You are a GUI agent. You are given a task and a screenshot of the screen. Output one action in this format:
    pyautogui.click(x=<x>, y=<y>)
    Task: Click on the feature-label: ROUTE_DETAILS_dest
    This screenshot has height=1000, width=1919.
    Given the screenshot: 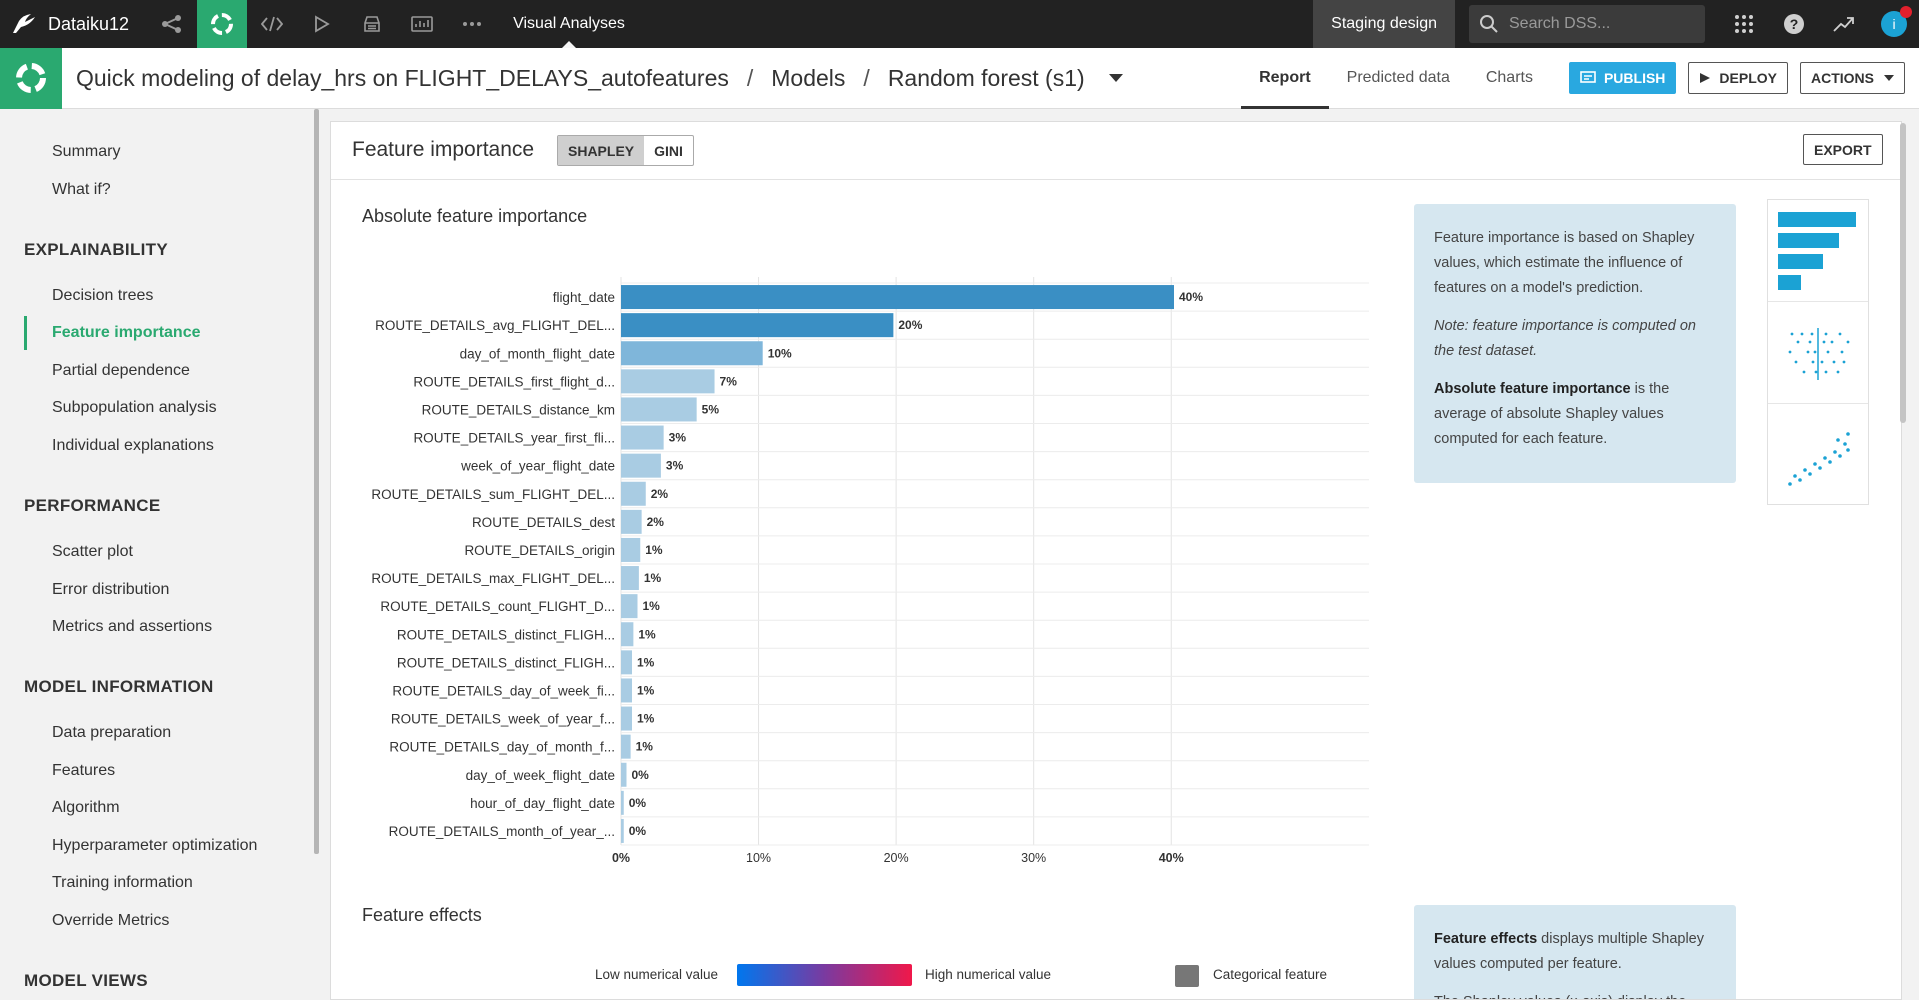 What is the action you would take?
    pyautogui.click(x=543, y=522)
    